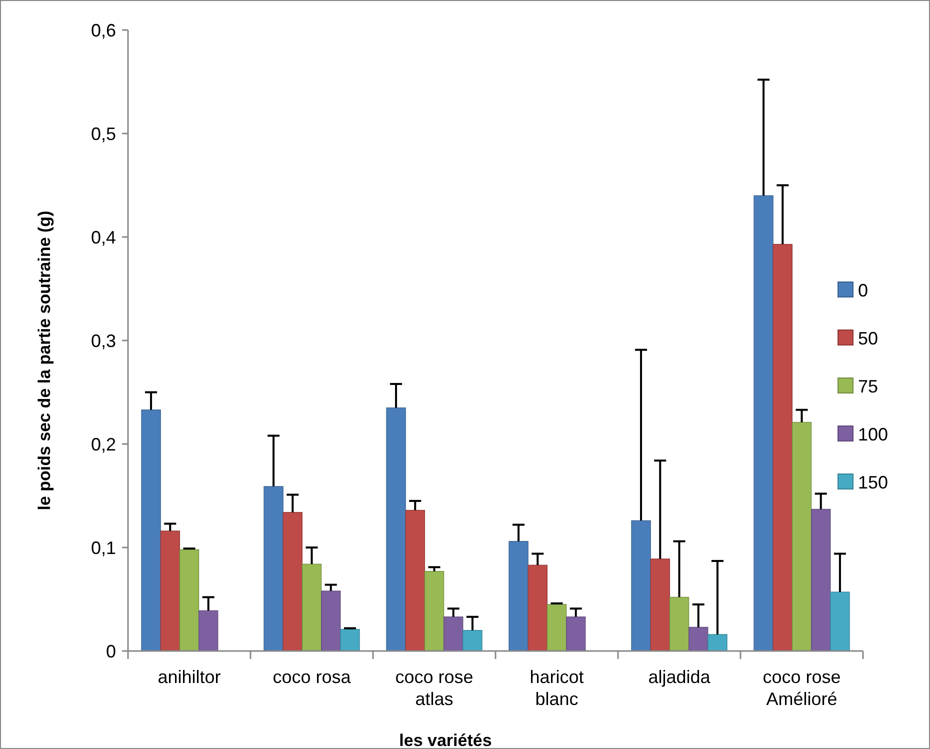 The image size is (930, 749). I want to click on x-tick-label: coco rose atlas, so click(434, 688).